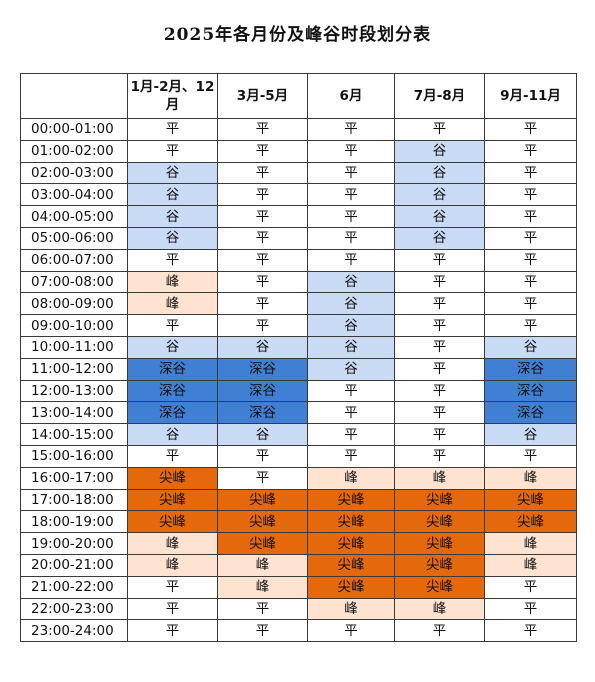  Describe the element at coordinates (439, 96) in the screenshot. I see `header-jul-aug: 7月-8月` at that location.